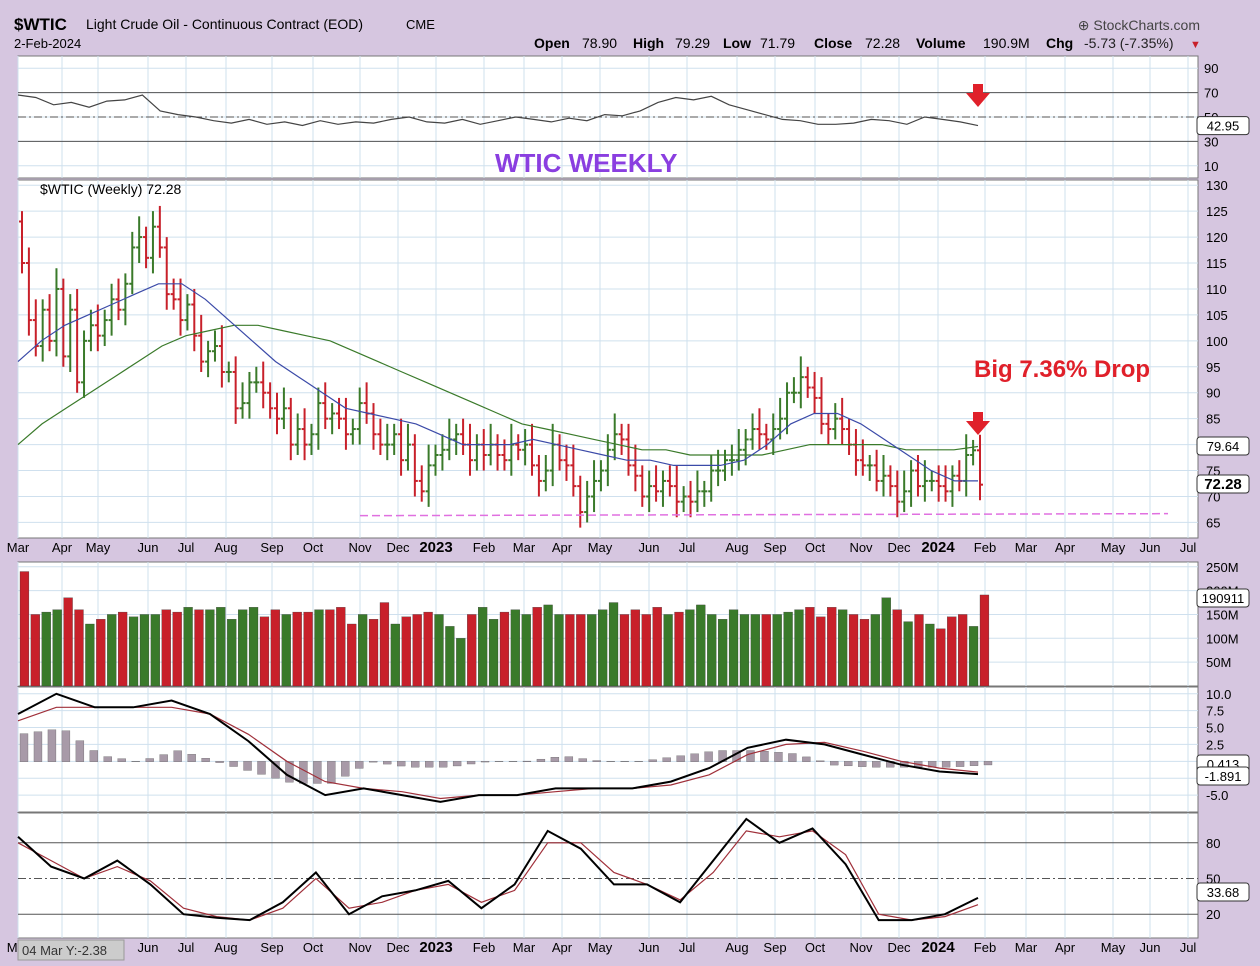 The image size is (1260, 966). Describe the element at coordinates (498, 390) in the screenshot. I see `ma-slow-line` at that location.